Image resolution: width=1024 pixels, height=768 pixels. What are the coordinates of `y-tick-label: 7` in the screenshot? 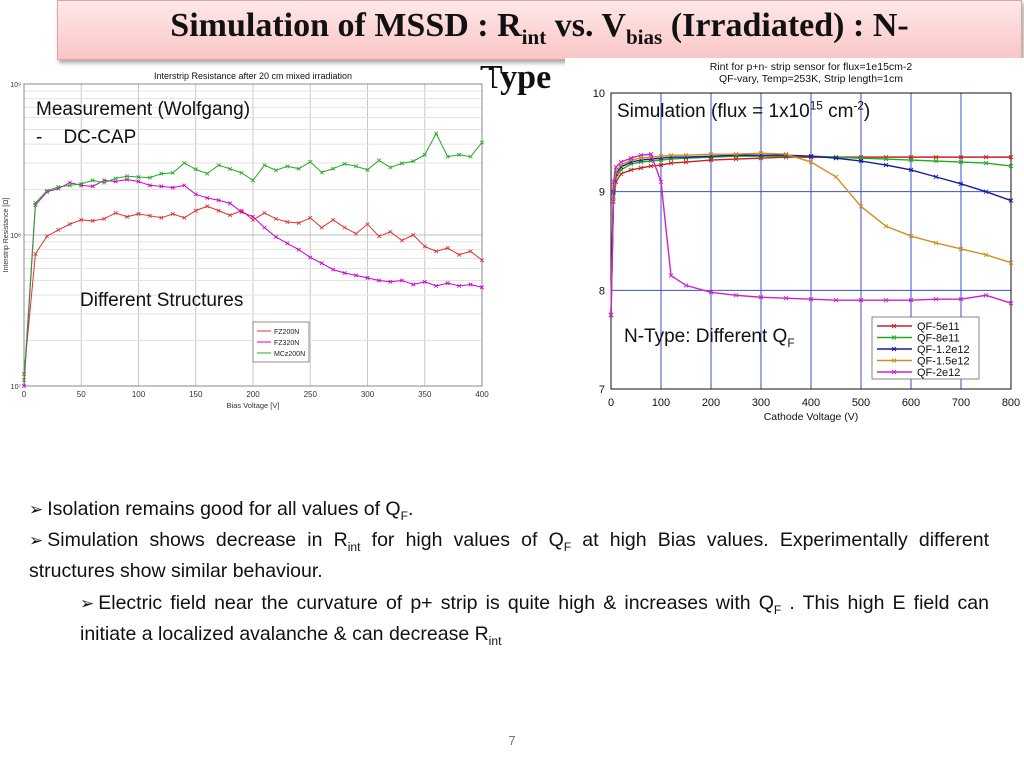 It's located at (602, 390).